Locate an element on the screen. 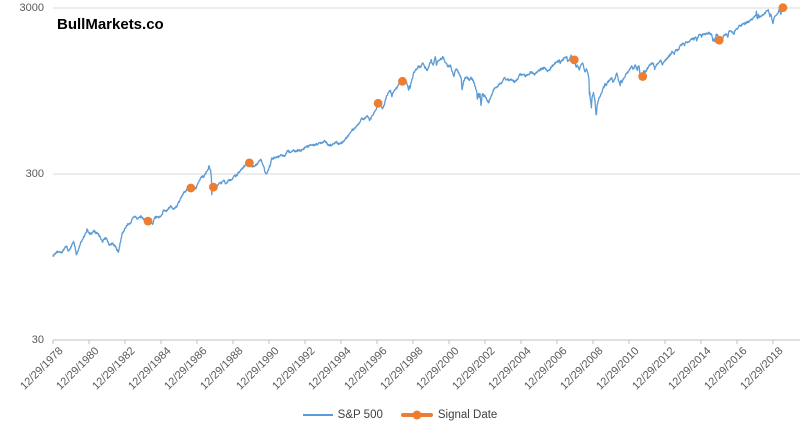 The height and width of the screenshot is (437, 800). legend-item-sp500: S&P 500 is located at coordinates (342, 415).